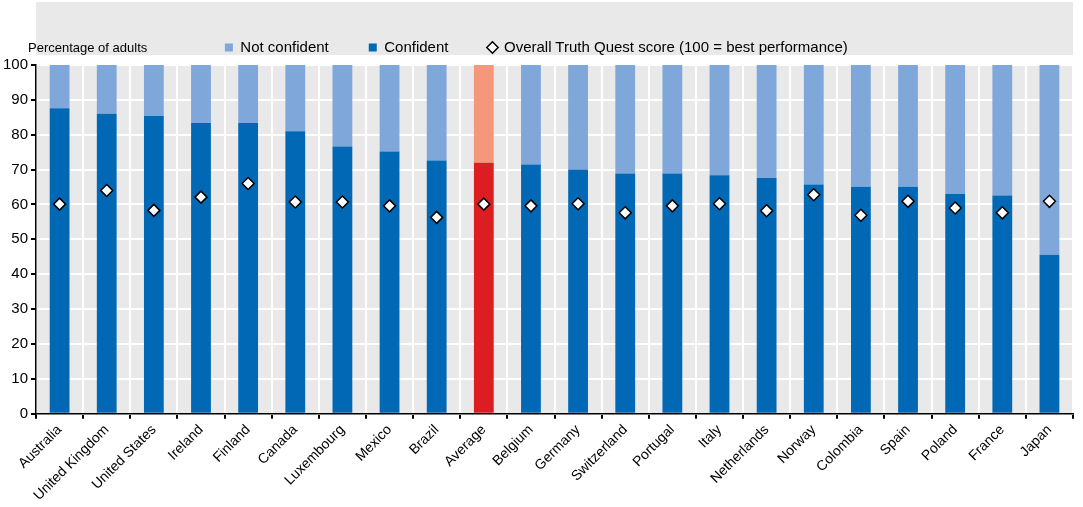 The image size is (1083, 507). Describe the element at coordinates (88, 48) in the screenshot. I see `y-axis-title: Percentage of adults` at that location.